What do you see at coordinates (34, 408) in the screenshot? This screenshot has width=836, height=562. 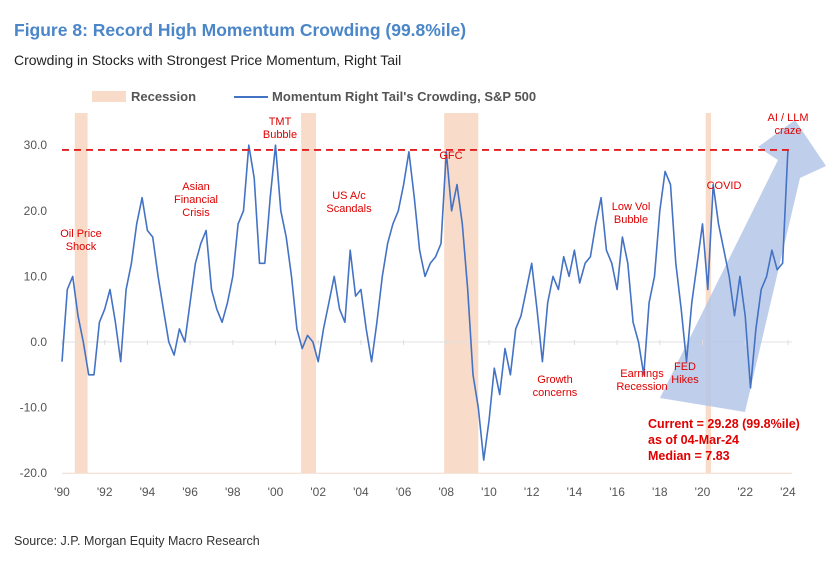 I see `y-tick-label: -10.0` at bounding box center [34, 408].